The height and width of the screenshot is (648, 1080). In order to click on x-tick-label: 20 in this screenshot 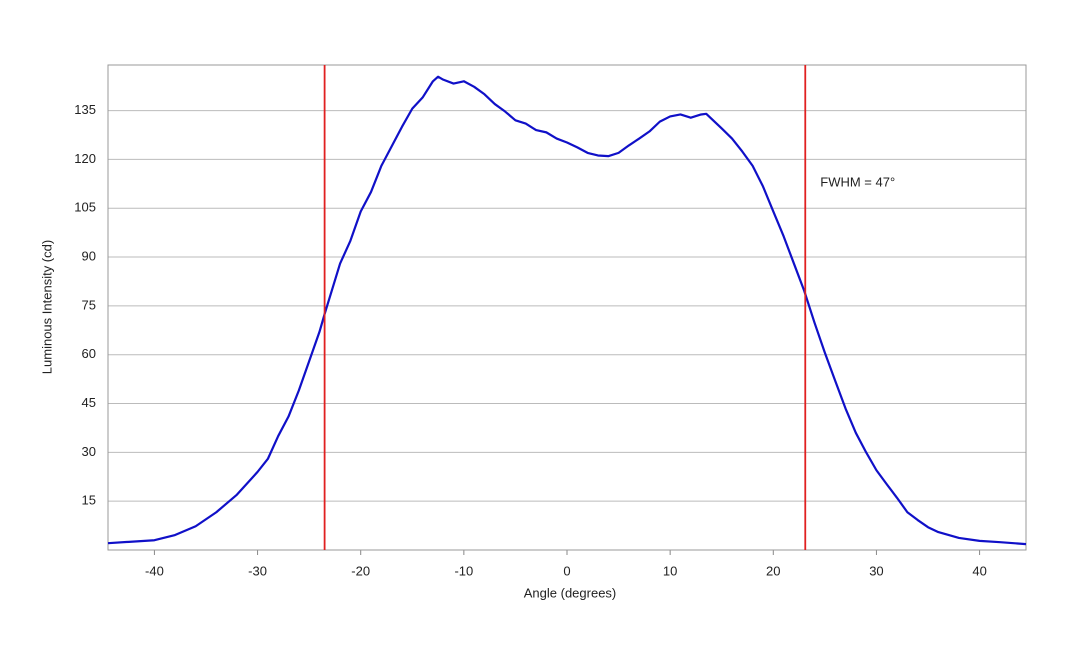, I will do `click(773, 570)`.